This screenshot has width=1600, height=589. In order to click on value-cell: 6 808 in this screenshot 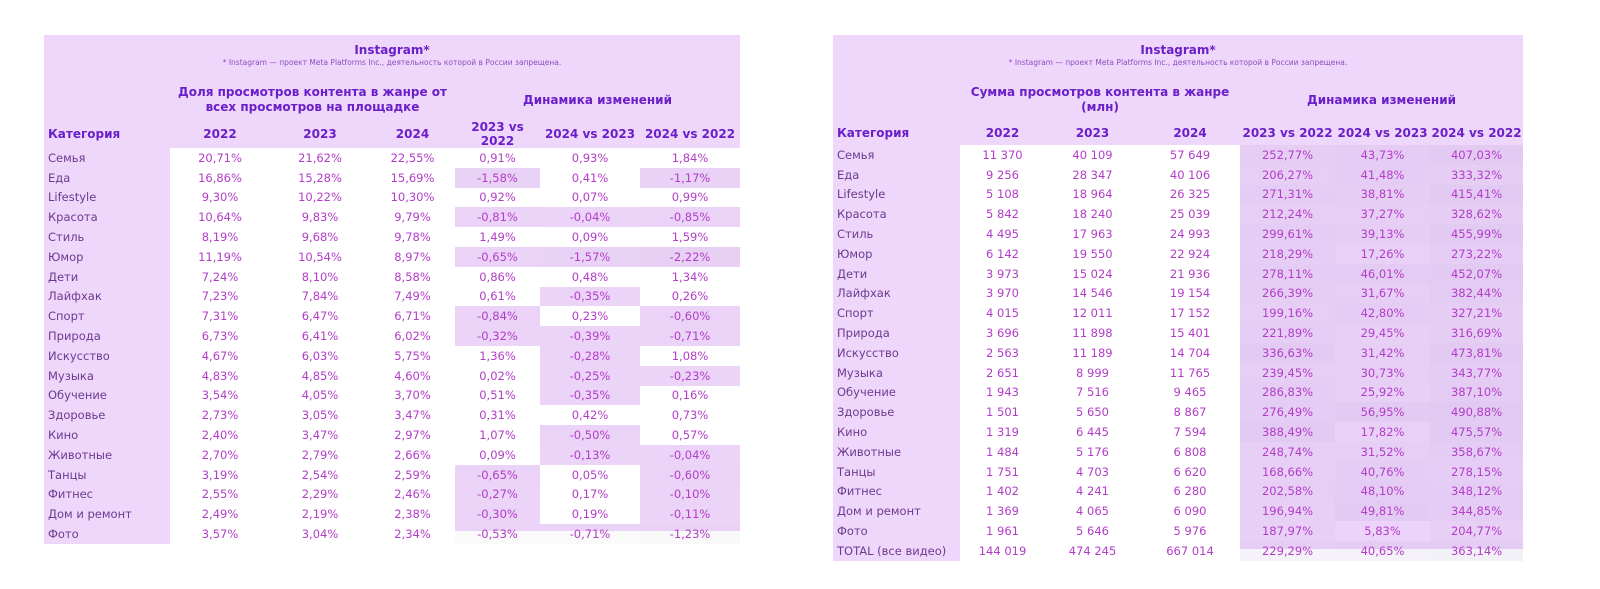, I will do `click(1190, 451)`.